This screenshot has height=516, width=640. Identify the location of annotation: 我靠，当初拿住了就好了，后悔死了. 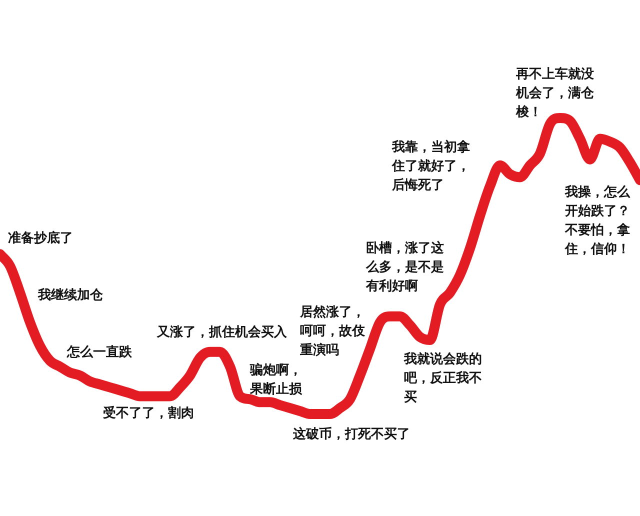
(430, 165).